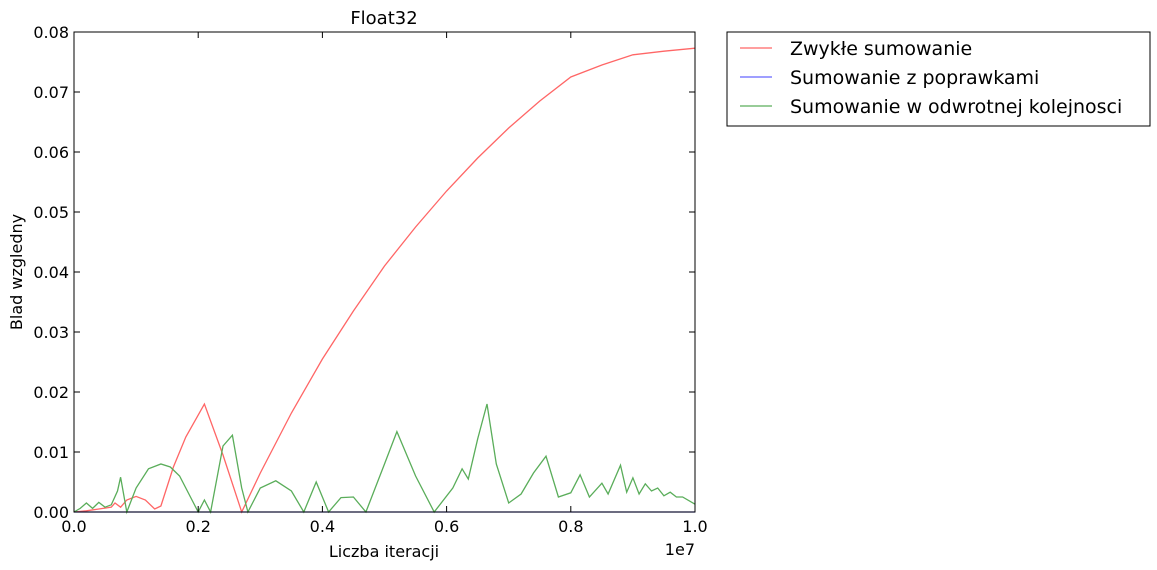 Image resolution: width=1157 pixels, height=570 pixels. What do you see at coordinates (51, 92) in the screenshot?
I see `y-tick-label: 0.07` at bounding box center [51, 92].